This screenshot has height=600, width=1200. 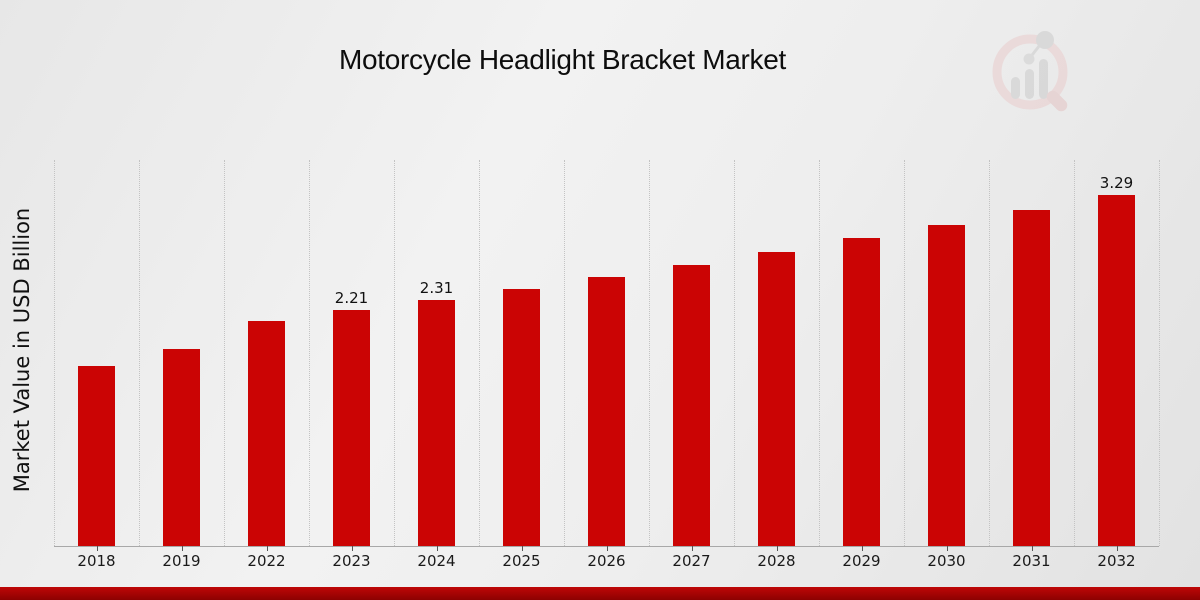 What do you see at coordinates (1057, 101) in the screenshot?
I see `magnifier-handle-icon` at bounding box center [1057, 101].